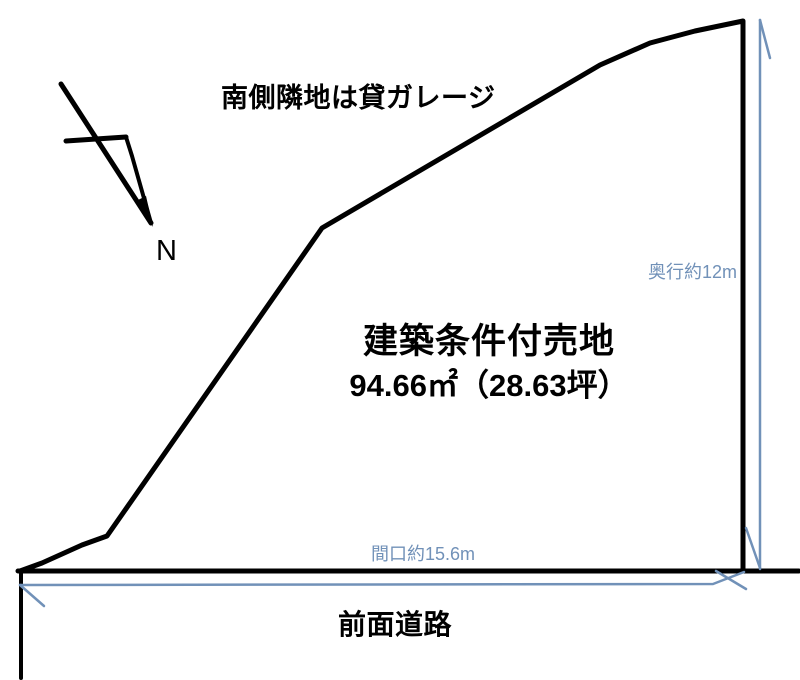  Describe the element at coordinates (382, 578) in the screenshot. I see `frontage-dimension-line` at that location.